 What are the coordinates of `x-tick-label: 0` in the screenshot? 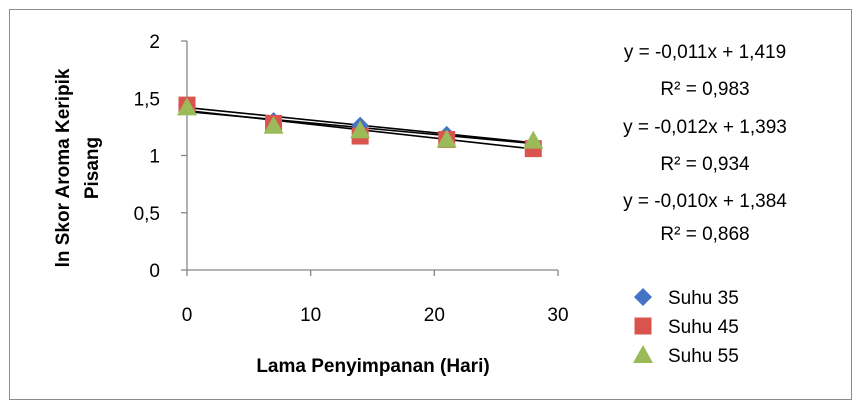 It's located at (187, 315).